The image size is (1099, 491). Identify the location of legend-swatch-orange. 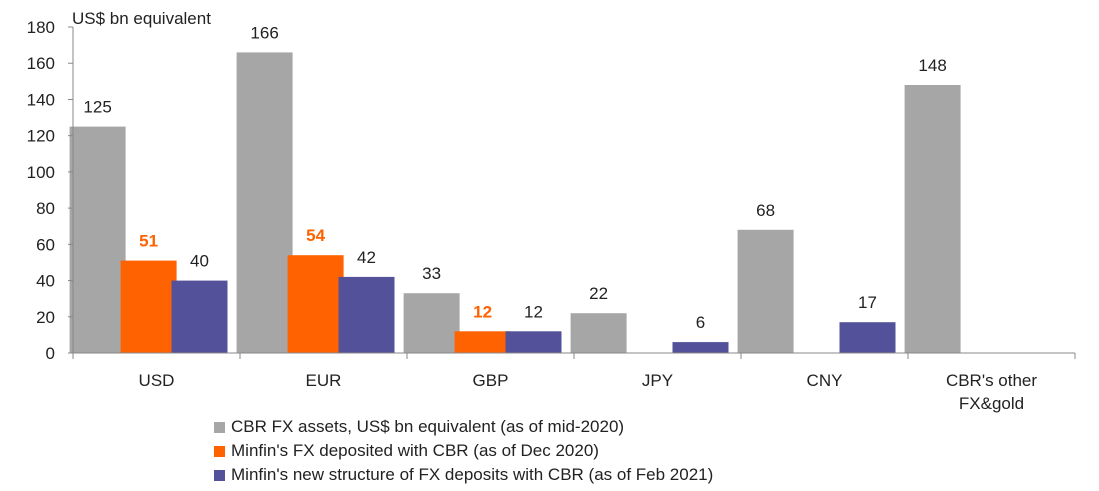
(219, 451).